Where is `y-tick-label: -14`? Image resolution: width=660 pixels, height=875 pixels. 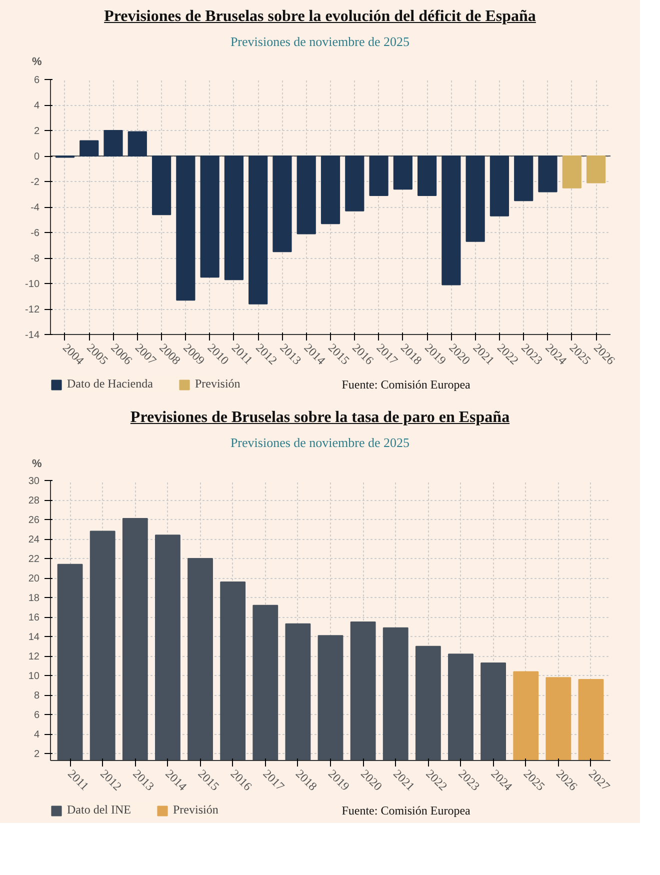
y-tick-label: -14 is located at coordinates (32, 336).